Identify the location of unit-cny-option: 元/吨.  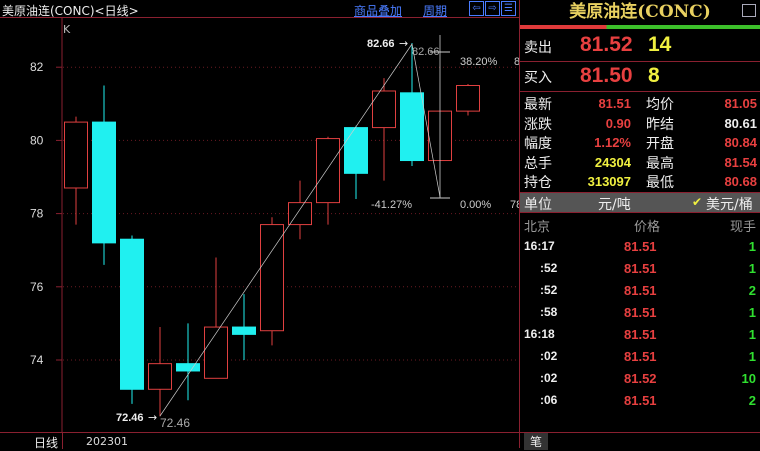
(614, 205).